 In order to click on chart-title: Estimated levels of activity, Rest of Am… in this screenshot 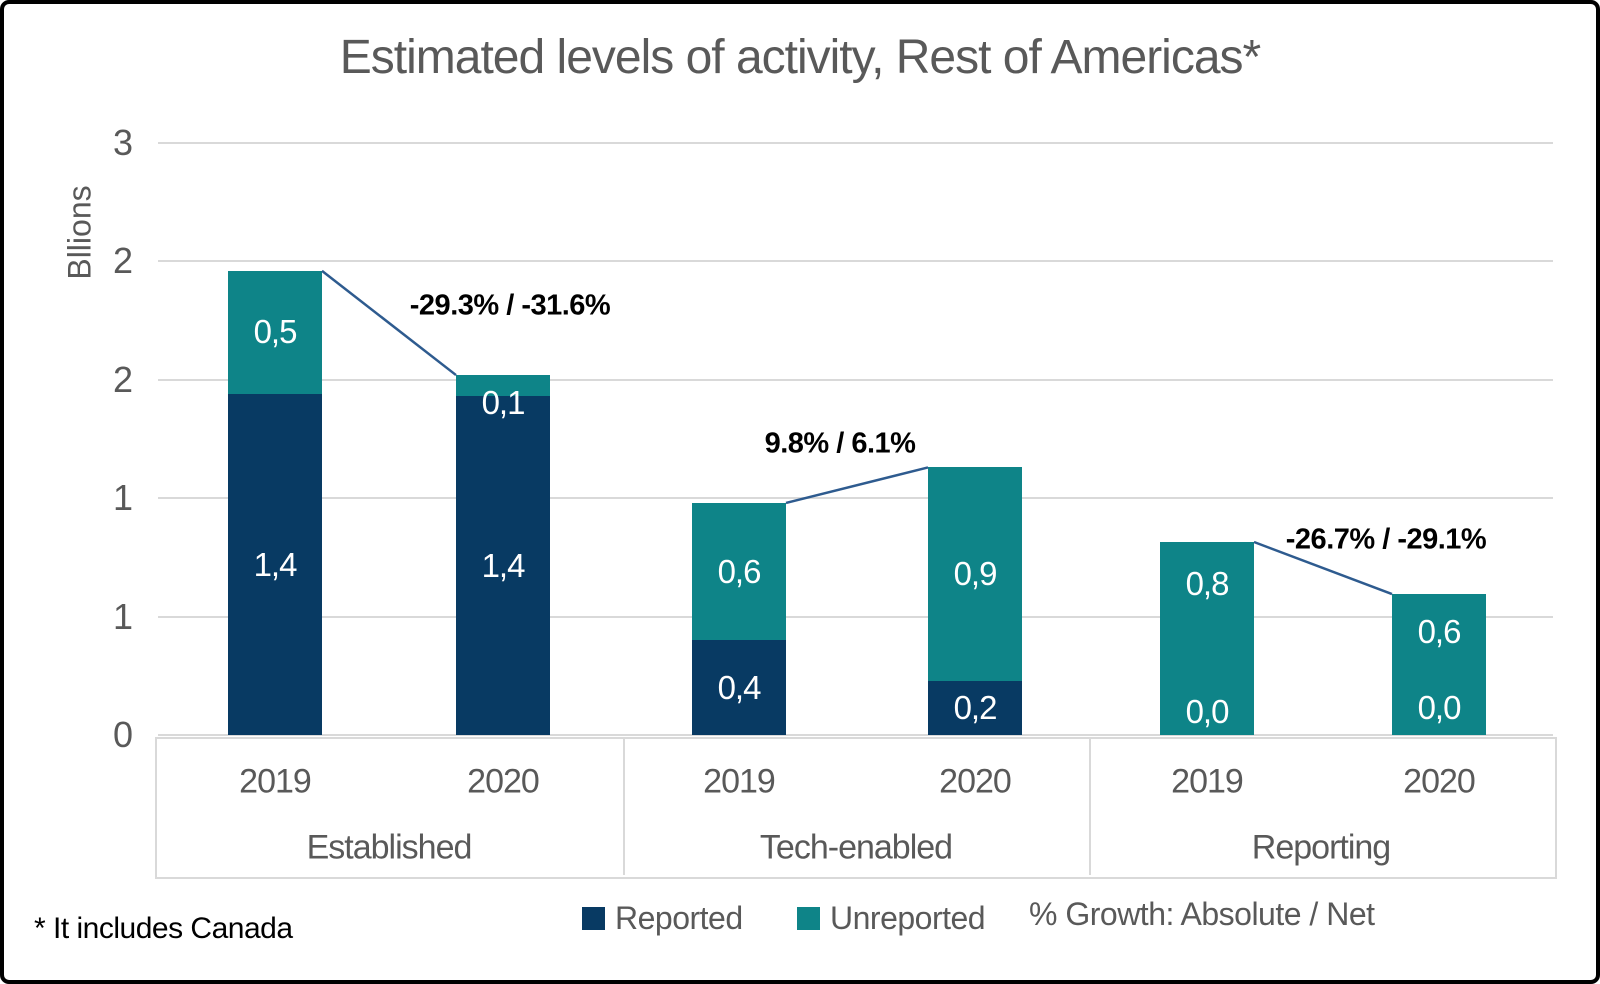, I will do `click(800, 57)`.